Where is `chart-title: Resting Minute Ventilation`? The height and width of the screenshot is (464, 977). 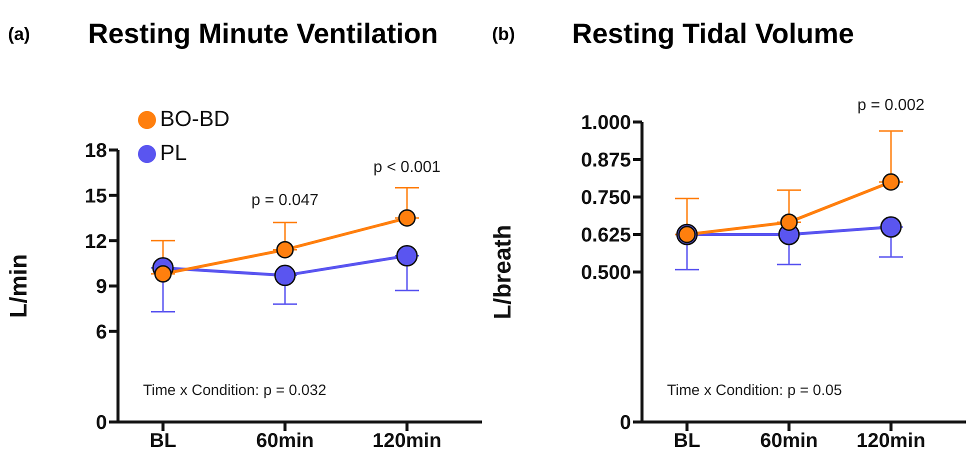
chart-title: Resting Minute Ventilation is located at coordinates (263, 34).